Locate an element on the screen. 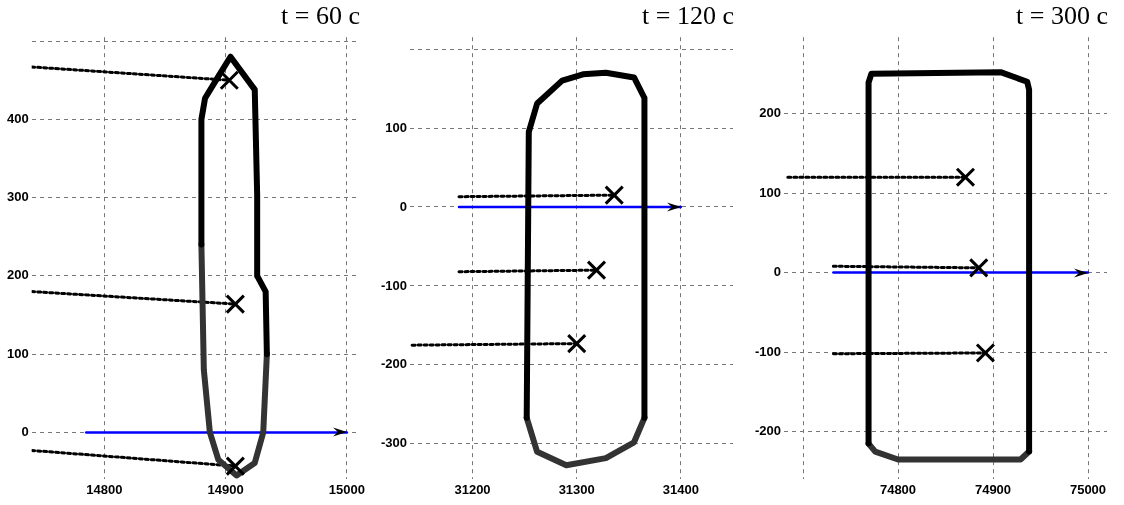 The height and width of the screenshot is (505, 1124). x-tick-label: 31400 is located at coordinates (680, 489).